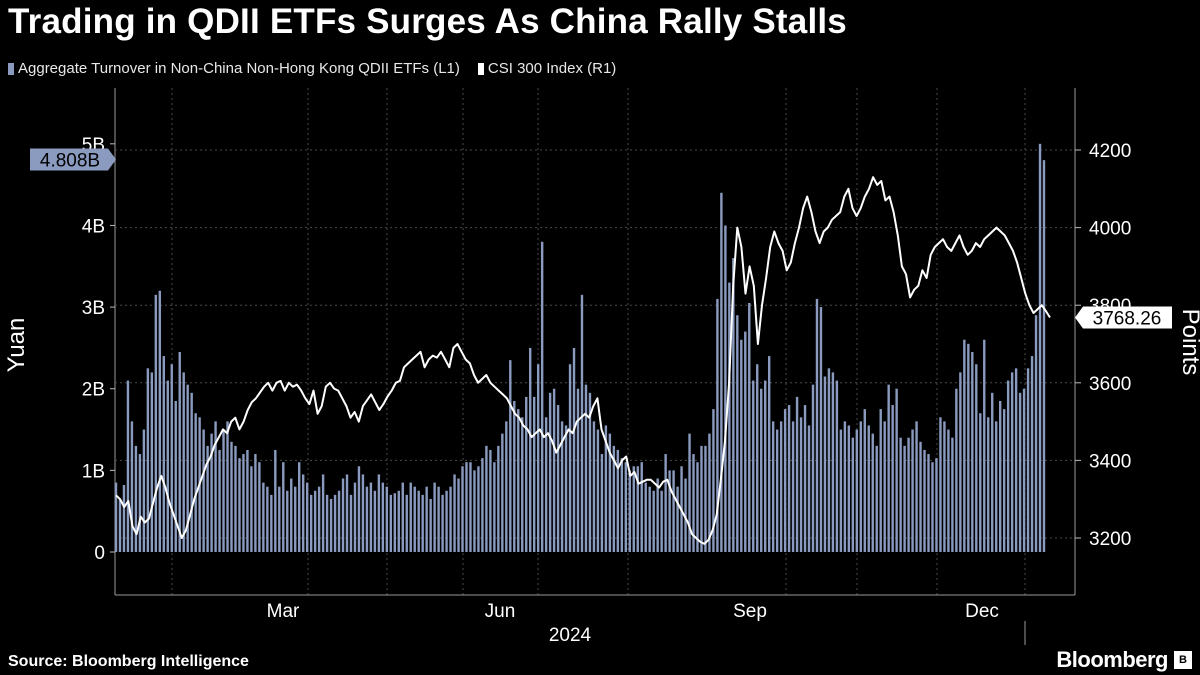  Describe the element at coordinates (70, 160) in the screenshot. I see `turnover-callout-label: 4.808B` at that location.